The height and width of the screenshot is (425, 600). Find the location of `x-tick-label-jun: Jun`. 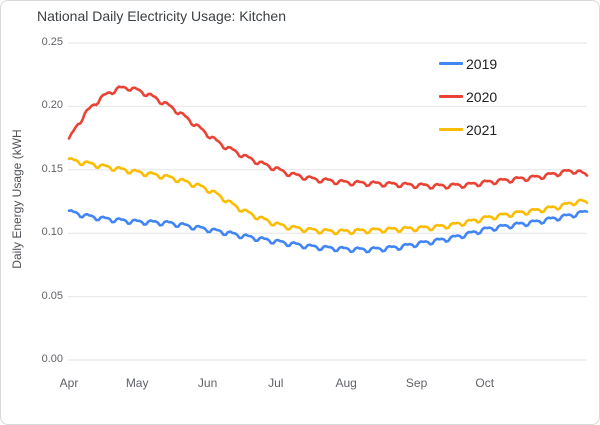

x-tick-label-jun: Jun is located at coordinates (207, 383).